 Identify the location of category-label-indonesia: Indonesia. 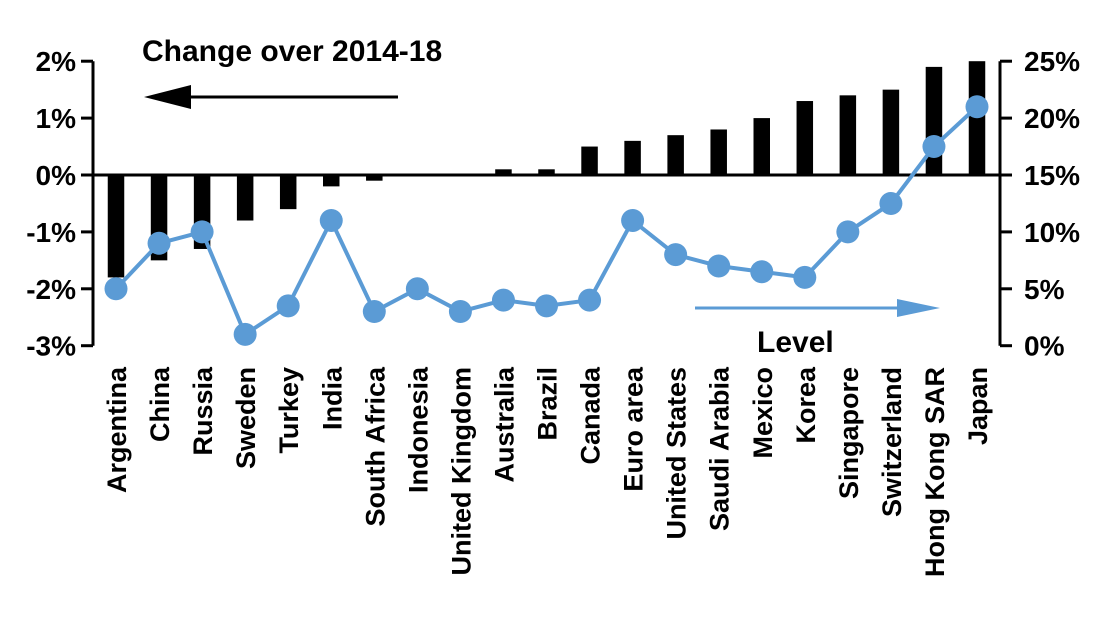
(418, 429).